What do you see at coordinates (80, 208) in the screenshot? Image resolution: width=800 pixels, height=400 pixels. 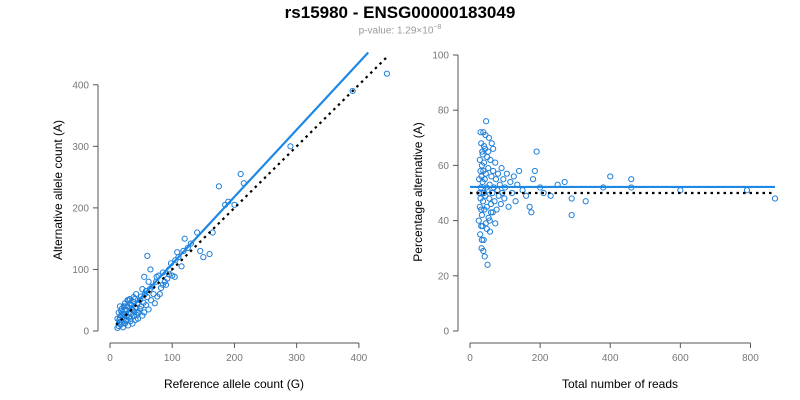 I see `left-y-tick-label: 200` at bounding box center [80, 208].